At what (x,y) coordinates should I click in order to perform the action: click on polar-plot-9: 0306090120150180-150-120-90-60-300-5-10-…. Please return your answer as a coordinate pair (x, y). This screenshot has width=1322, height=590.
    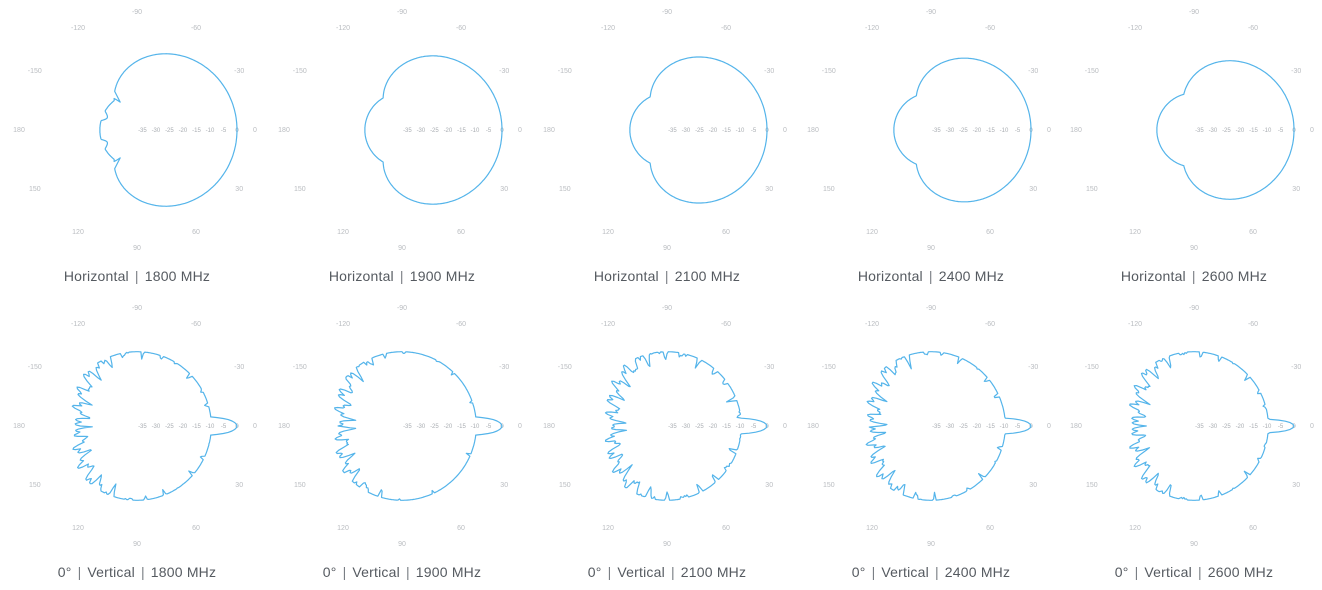
    Looking at the image, I should click on (929, 426).